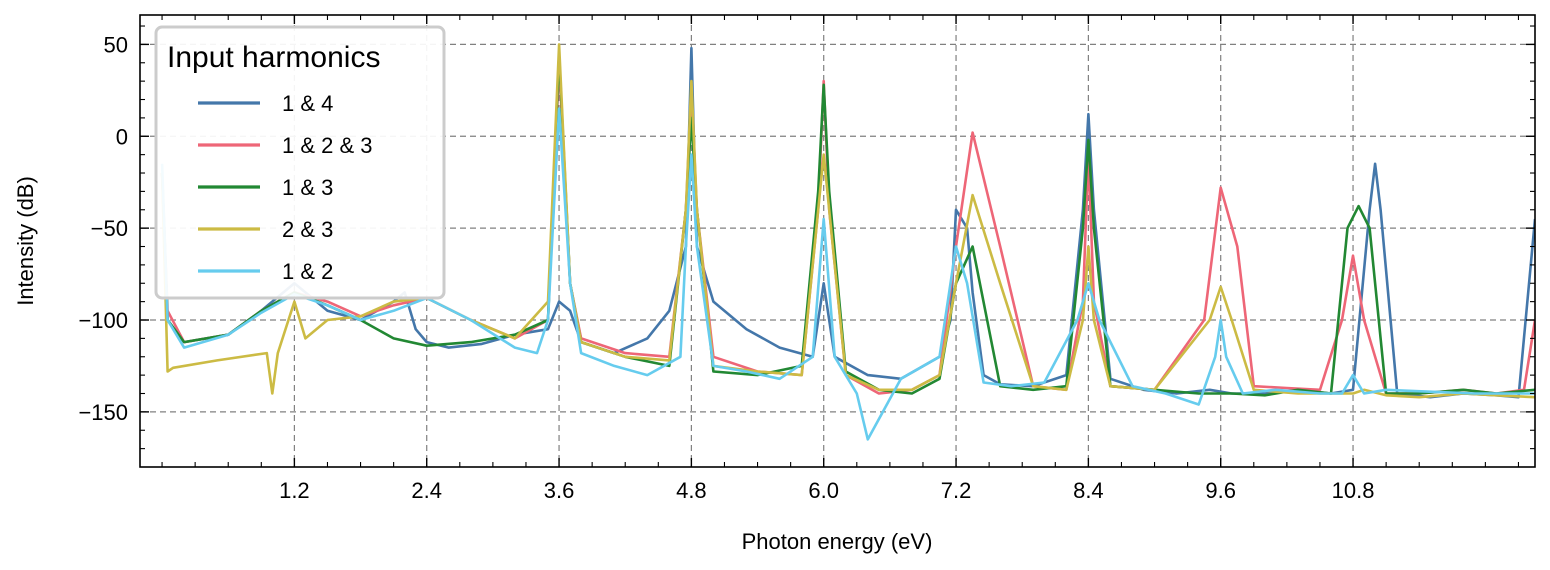  Describe the element at coordinates (25, 241) in the screenshot. I see `y-axis-title: Intensity (dB)` at that location.